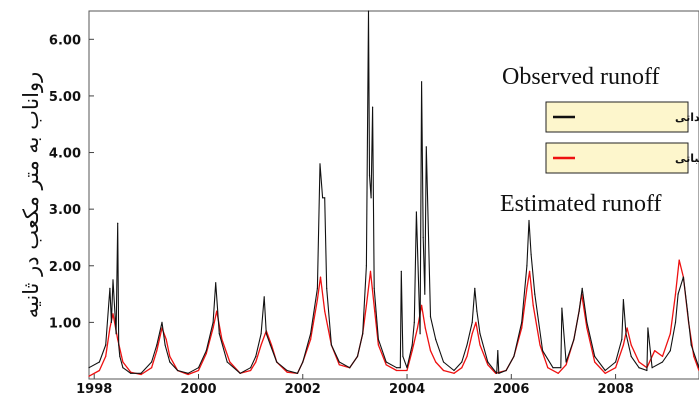 The width and height of the screenshot is (699, 394). Describe the element at coordinates (303, 388) in the screenshot. I see `x-tick-label: 2002` at that location.